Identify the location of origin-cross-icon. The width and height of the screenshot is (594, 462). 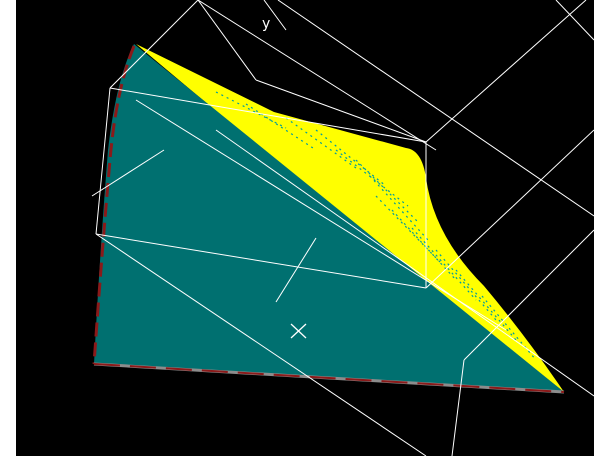
(298, 331).